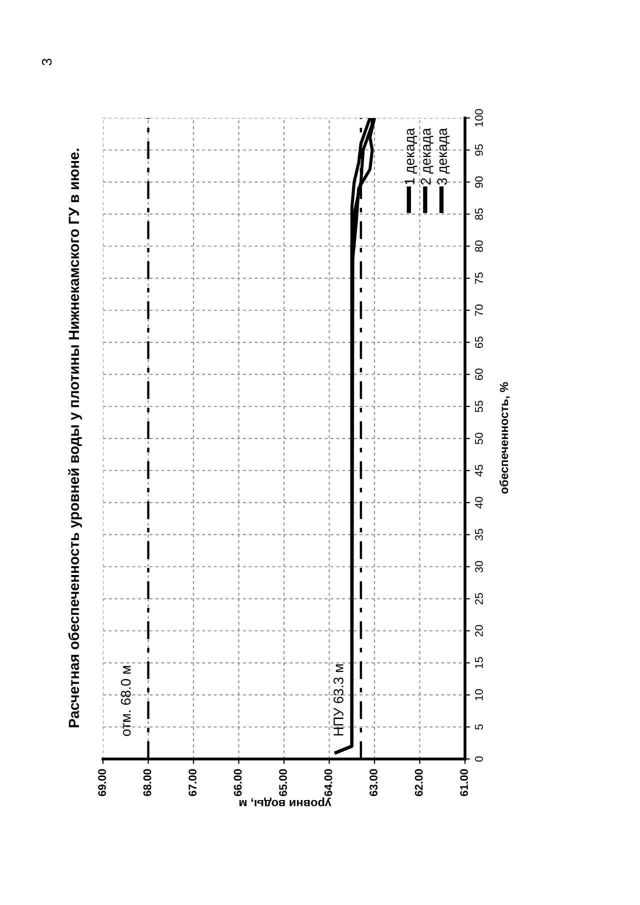 This screenshot has height=905, width=640. Describe the element at coordinates (479, 278) in the screenshot. I see `y-tick-label: 75` at that location.